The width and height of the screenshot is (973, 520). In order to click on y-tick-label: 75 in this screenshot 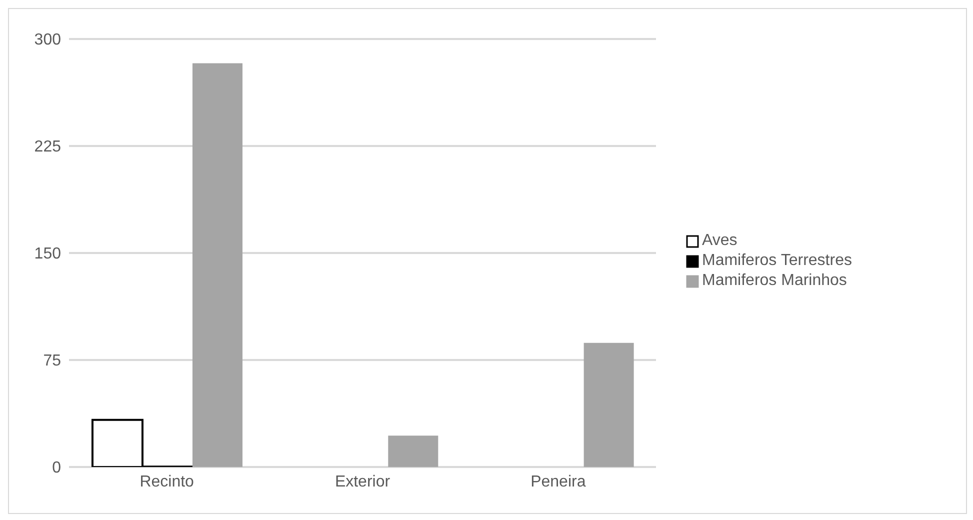, I will do `click(52, 361)`.